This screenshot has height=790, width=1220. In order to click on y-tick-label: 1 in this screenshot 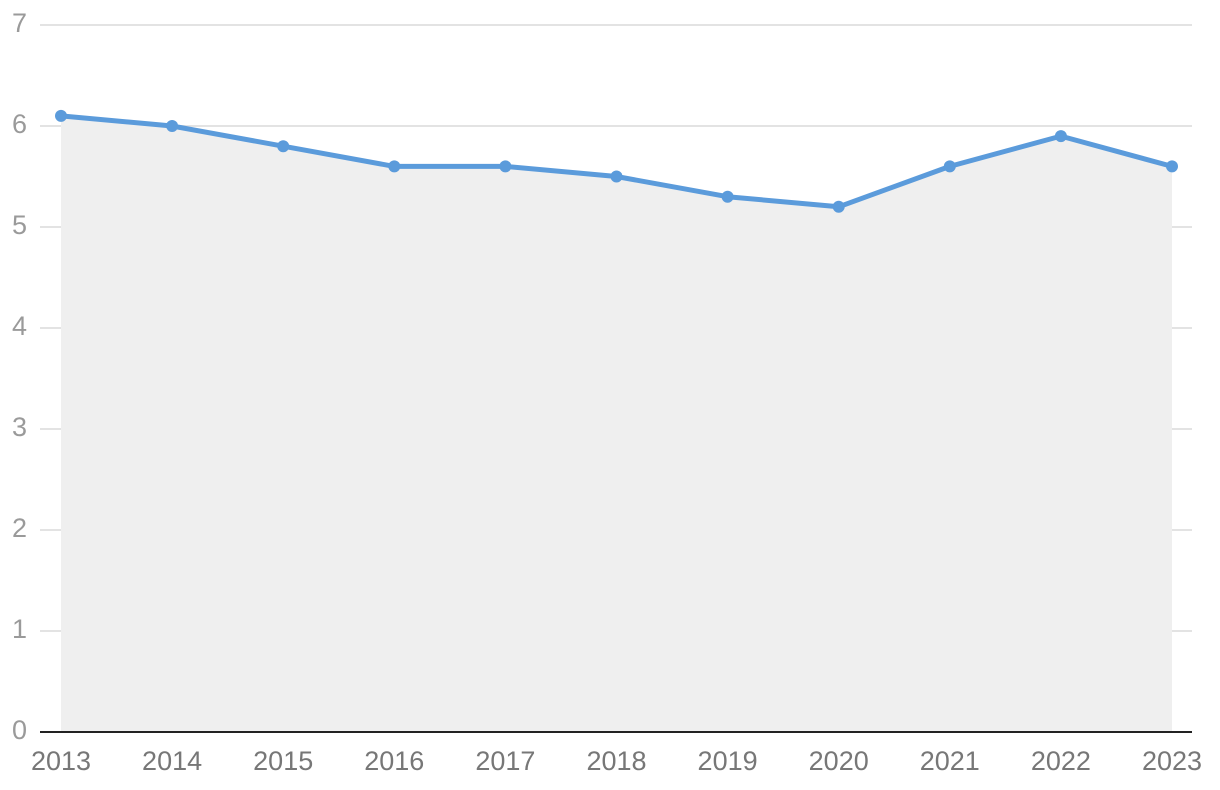, I will do `click(19, 629)`.